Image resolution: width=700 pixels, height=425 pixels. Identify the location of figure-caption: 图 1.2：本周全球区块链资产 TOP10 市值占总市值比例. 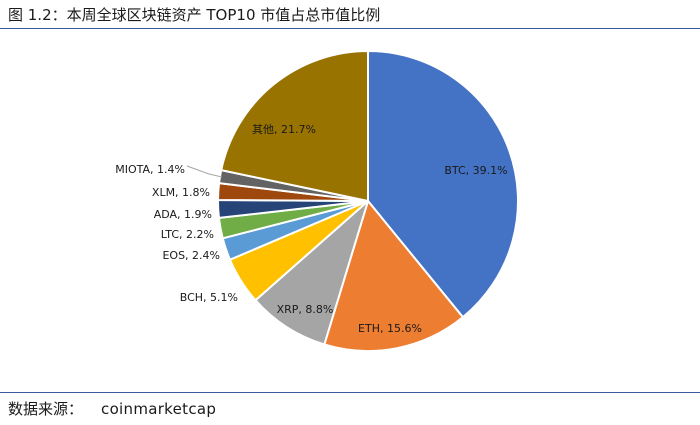
(194, 15).